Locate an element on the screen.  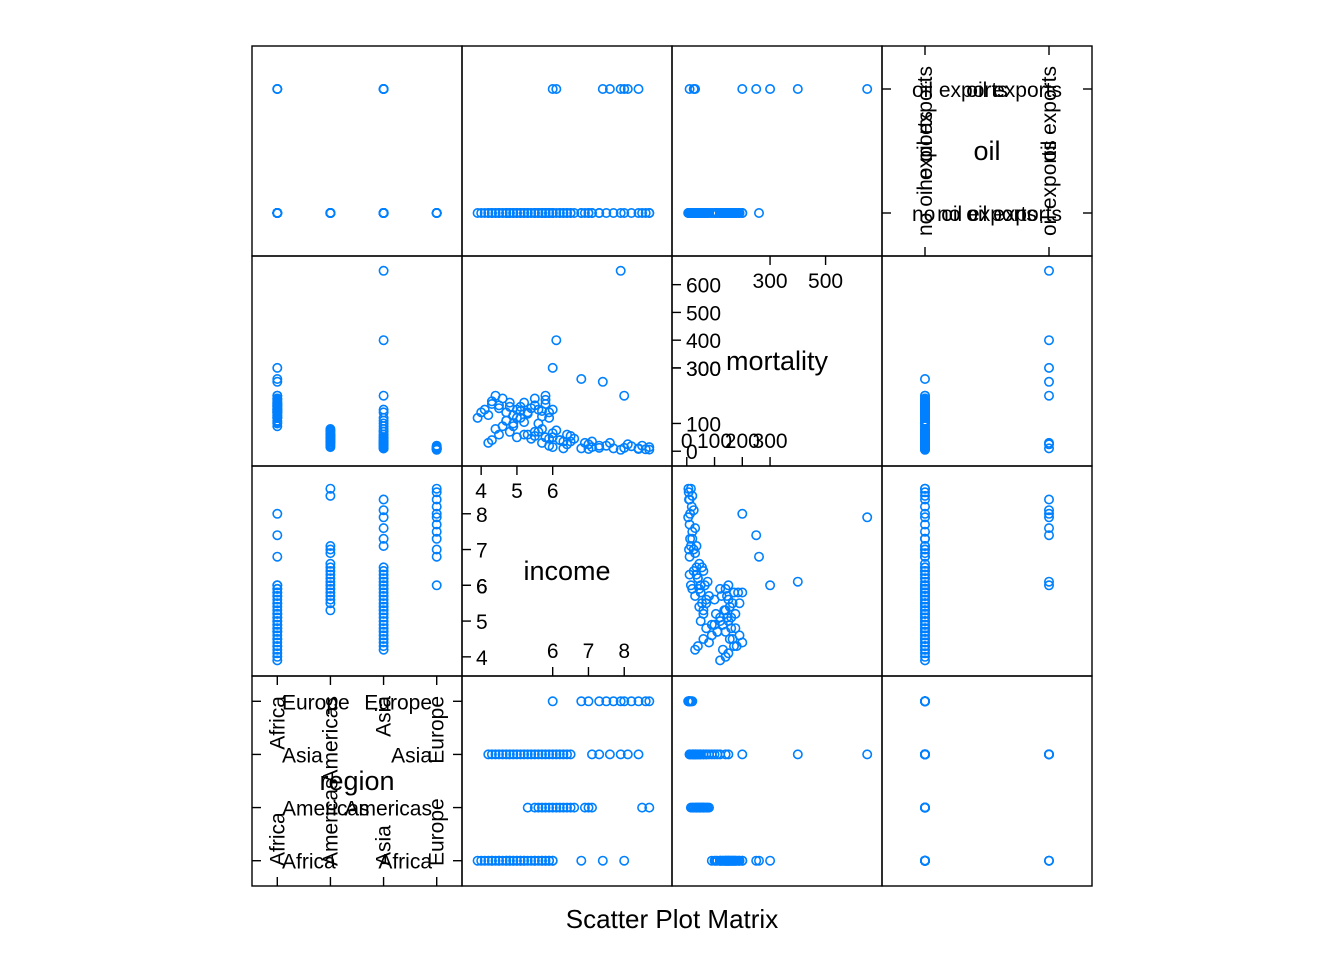
chart-title: Scatter Plot Matrix is located at coordinates (672, 919).